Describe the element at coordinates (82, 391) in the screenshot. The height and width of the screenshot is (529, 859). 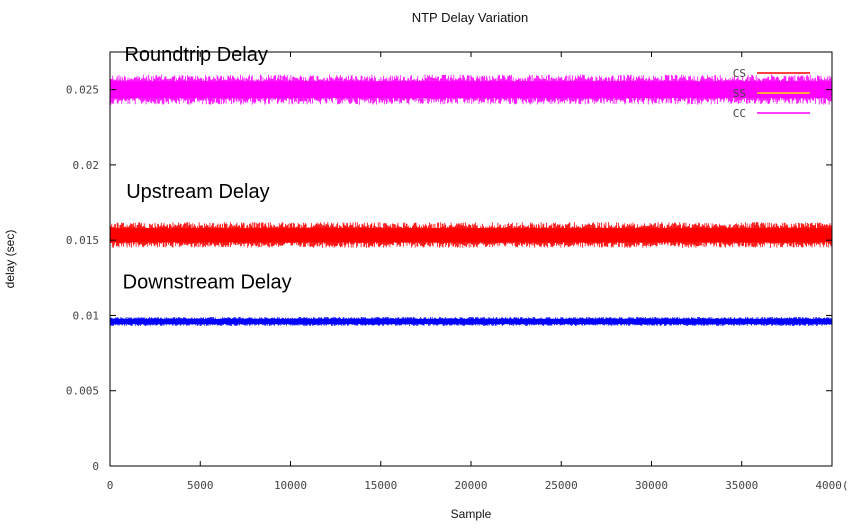
I see `y-tick-label: 0.005` at that location.